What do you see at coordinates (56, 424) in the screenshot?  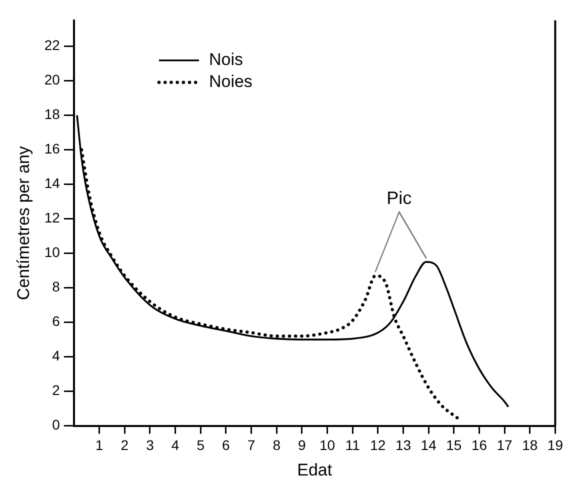 I see `y-tick-label: 0` at bounding box center [56, 424].